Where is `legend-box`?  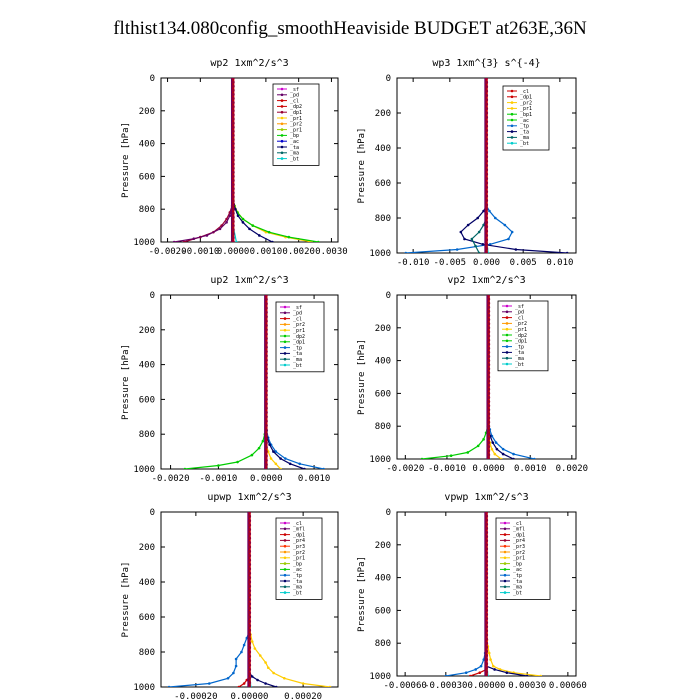
legend-box is located at coordinates (296, 124).